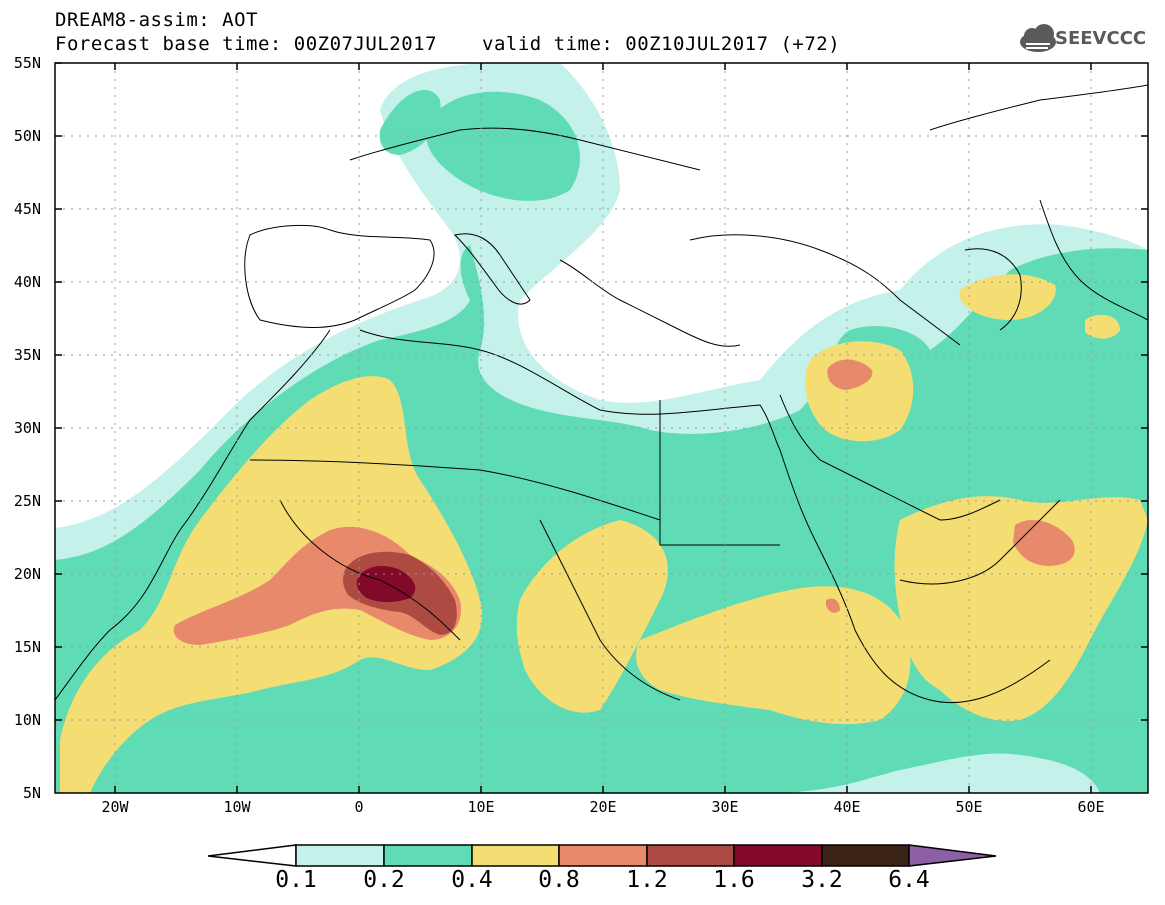  Describe the element at coordinates (472, 880) in the screenshot. I see `colorbar-label: 0.4` at that location.